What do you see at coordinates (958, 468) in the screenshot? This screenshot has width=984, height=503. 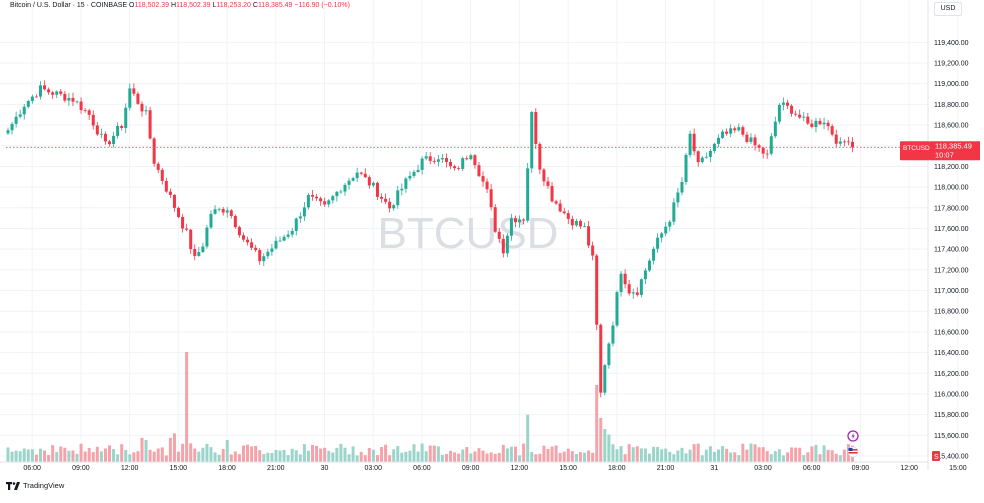 I see `time-tick-label: 15:00` at bounding box center [958, 468].